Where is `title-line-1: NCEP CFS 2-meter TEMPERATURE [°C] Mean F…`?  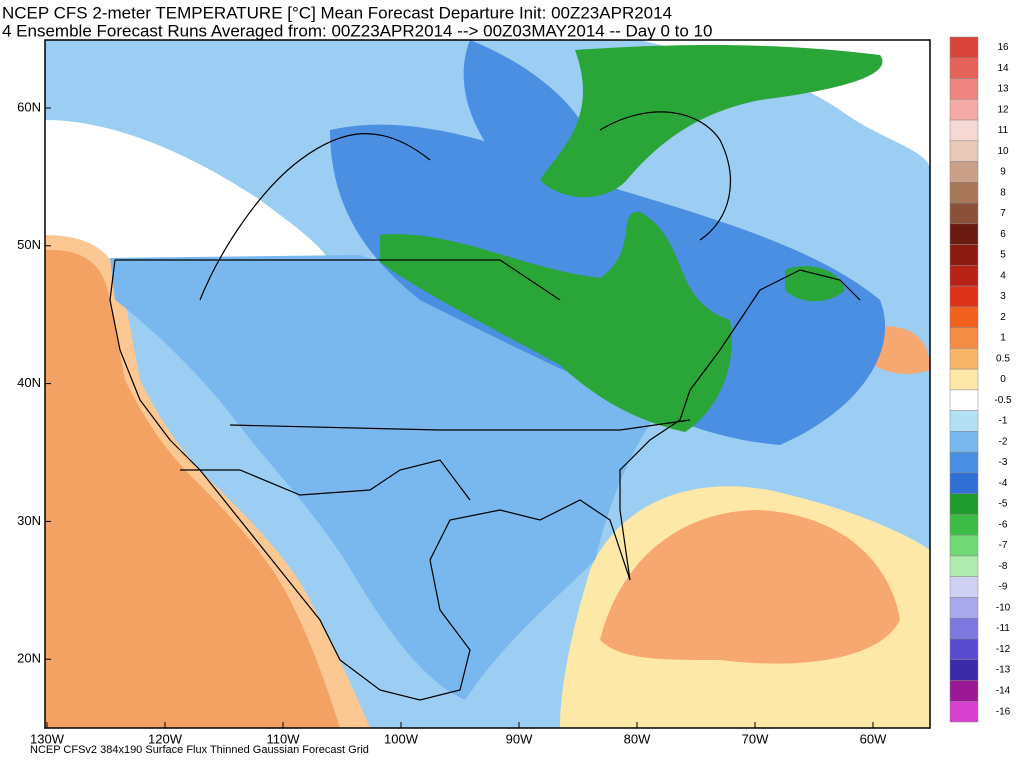
title-line-1: NCEP CFS 2-meter TEMPERATURE [°C] Mean F… is located at coordinates (337, 12).